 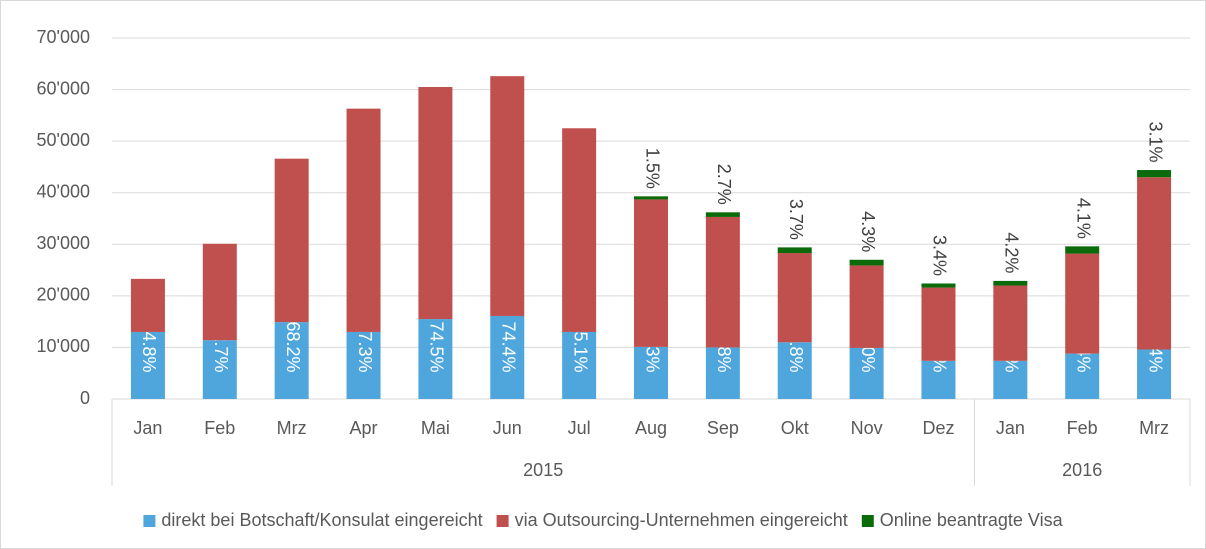 What do you see at coordinates (796, 219) in the screenshot?
I see `bar-percent-label: 3.7%` at bounding box center [796, 219].